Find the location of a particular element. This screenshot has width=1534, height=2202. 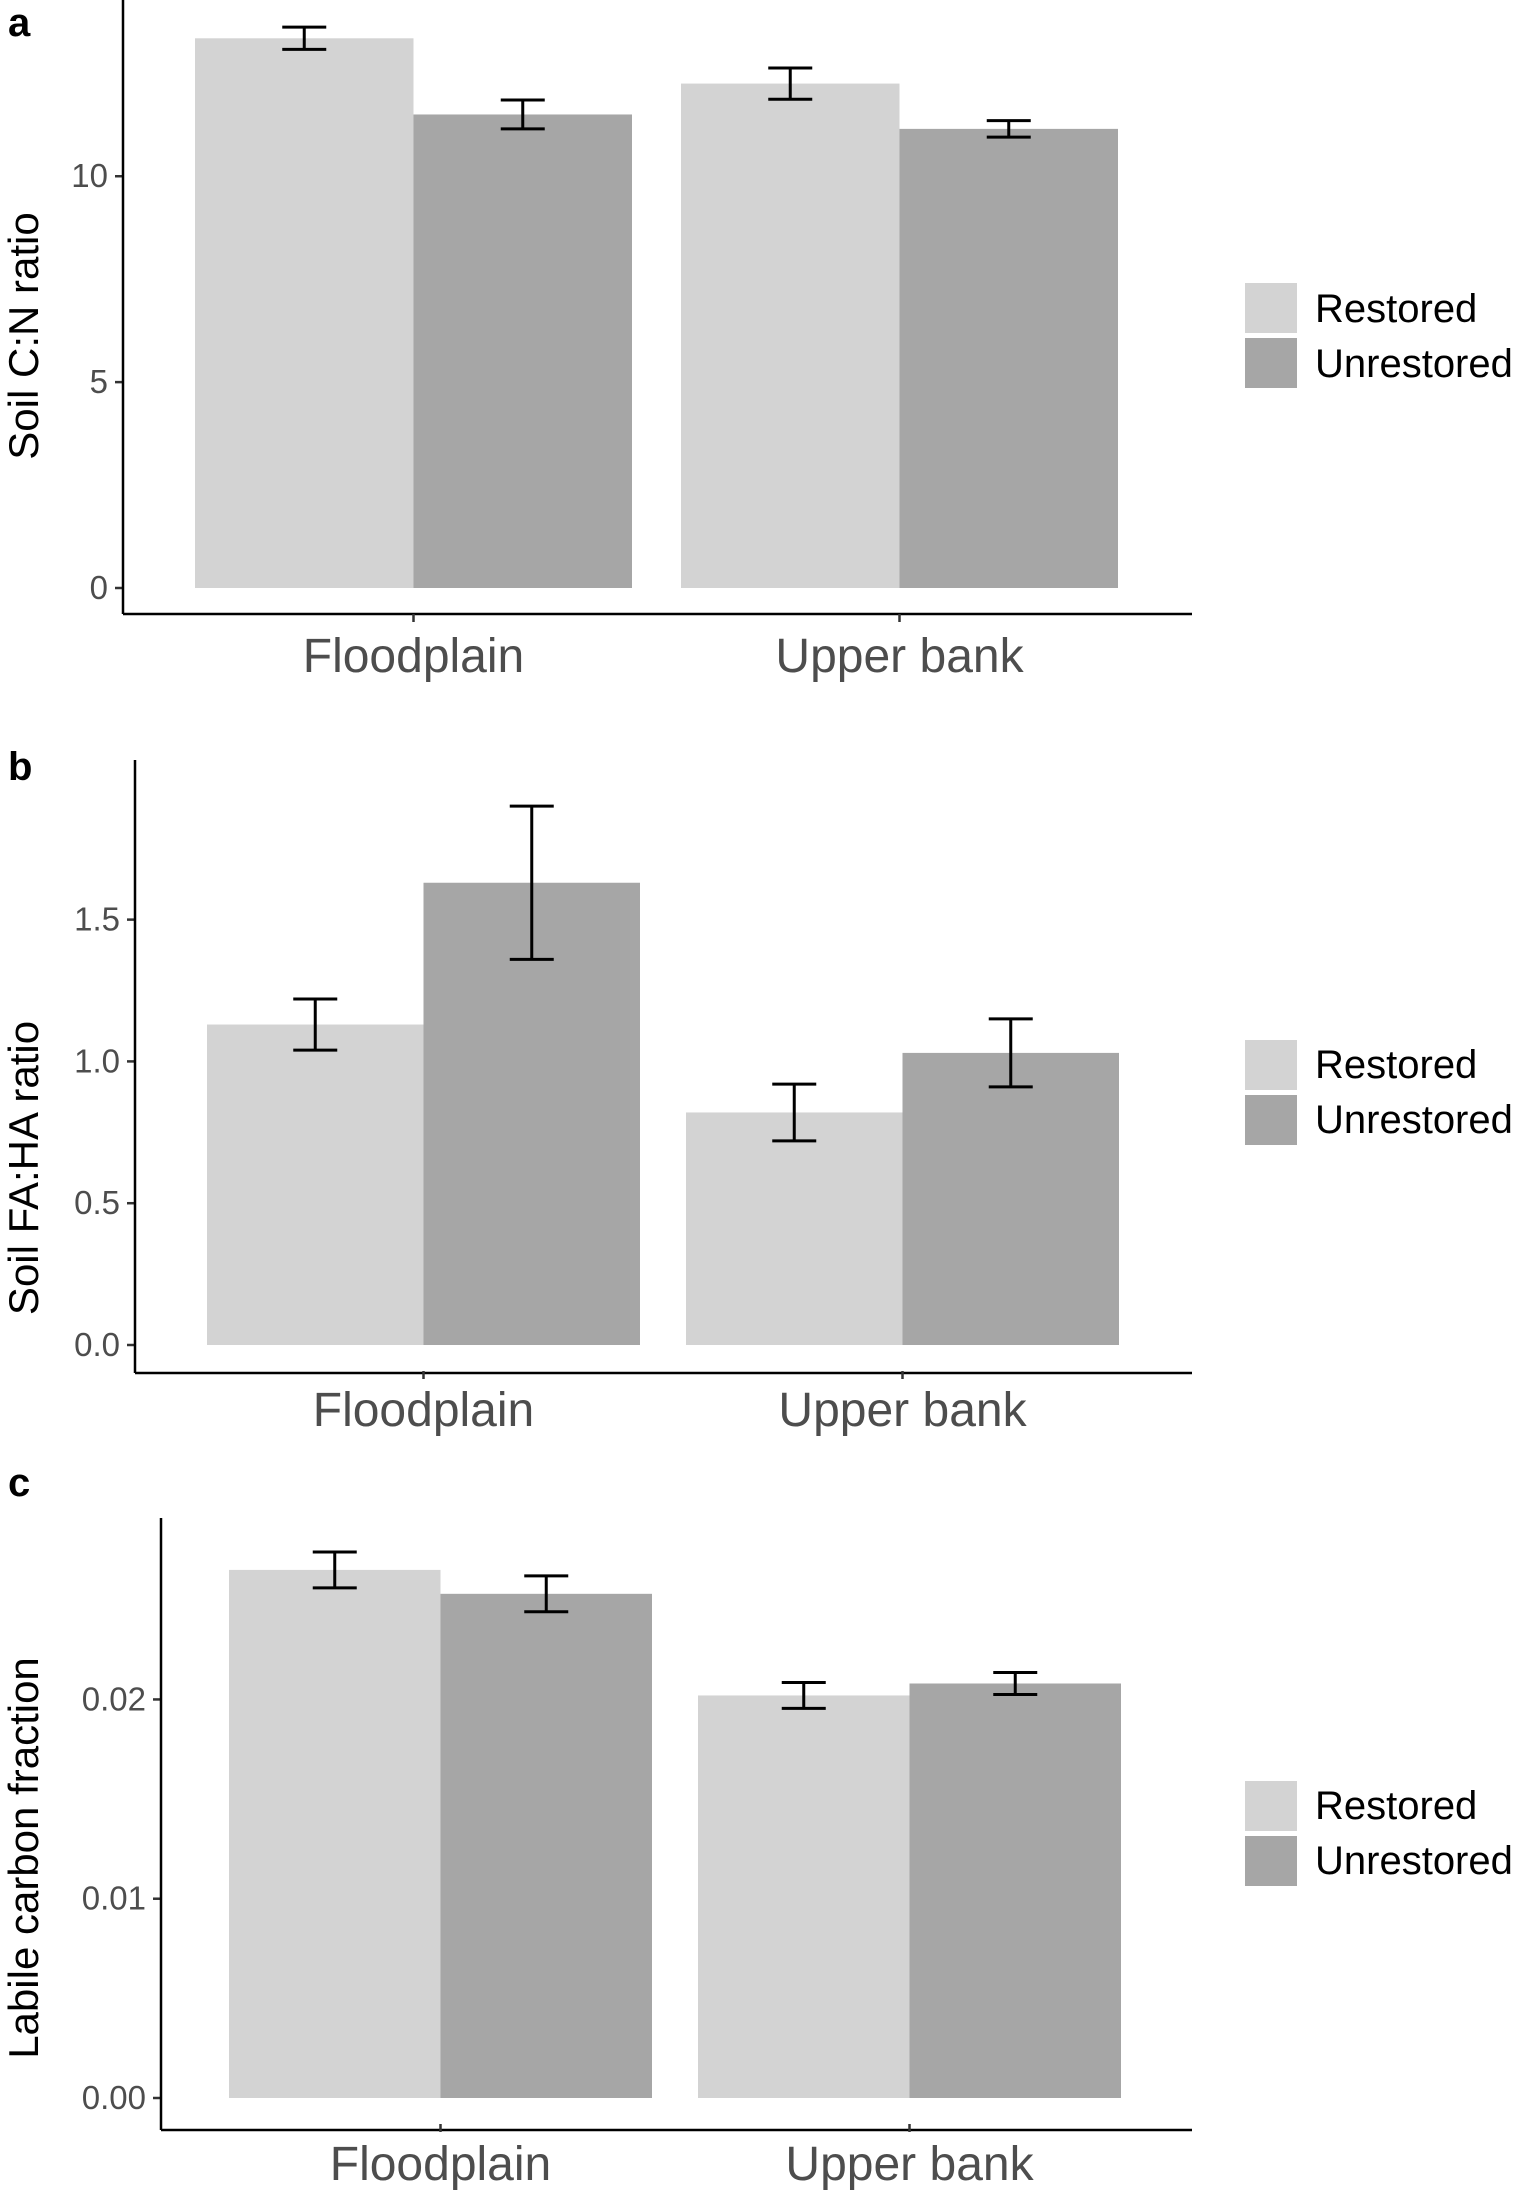

bars-c is located at coordinates (675, 1833).